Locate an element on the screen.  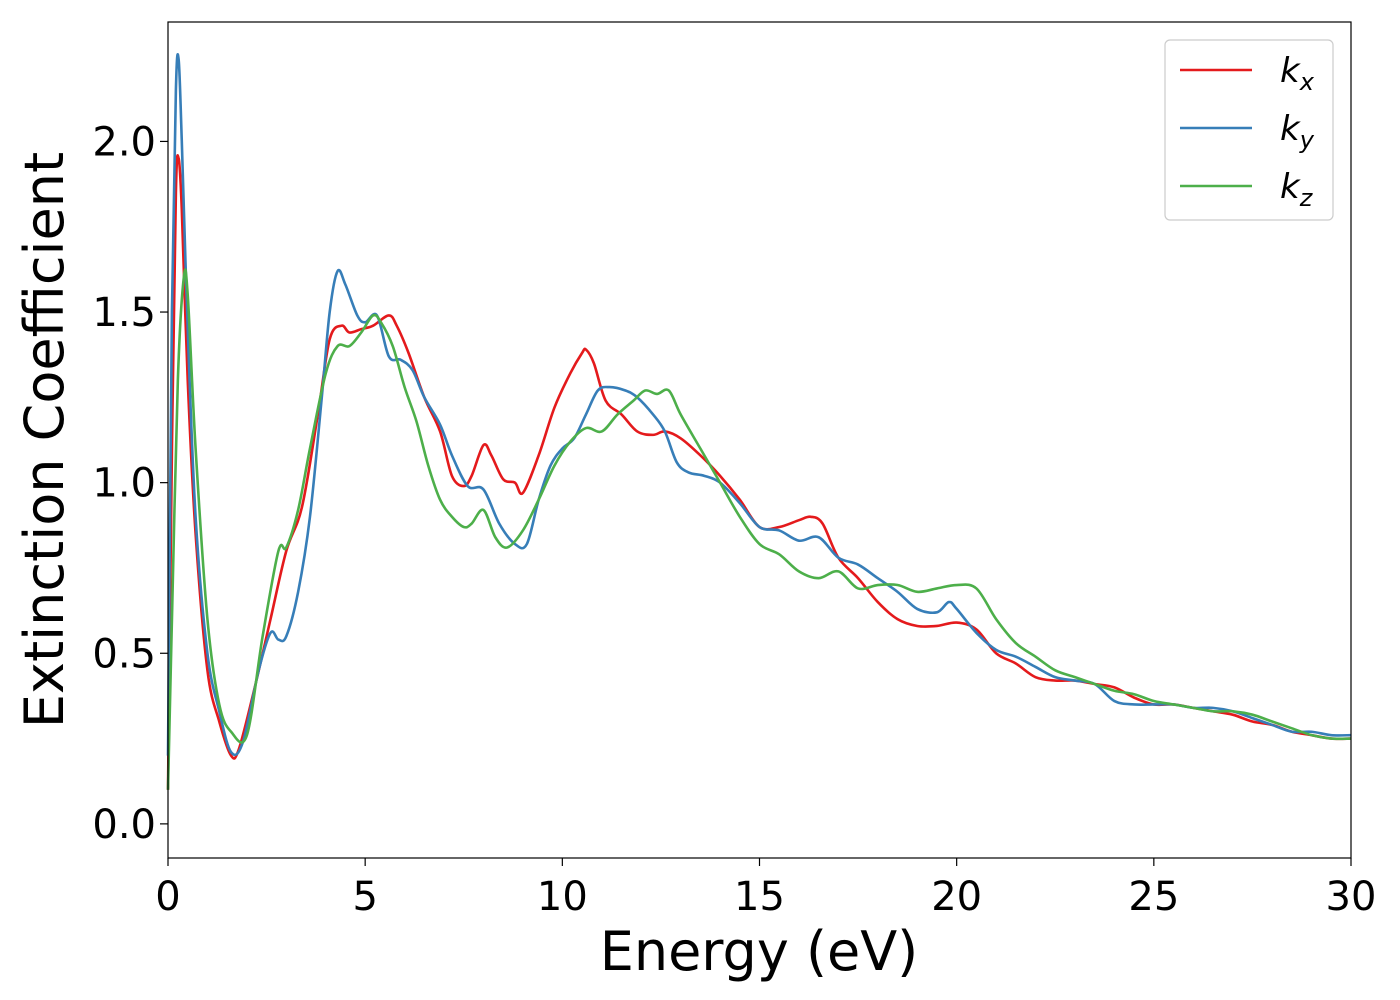
x-tick-label: 5 is located at coordinates (364, 897).